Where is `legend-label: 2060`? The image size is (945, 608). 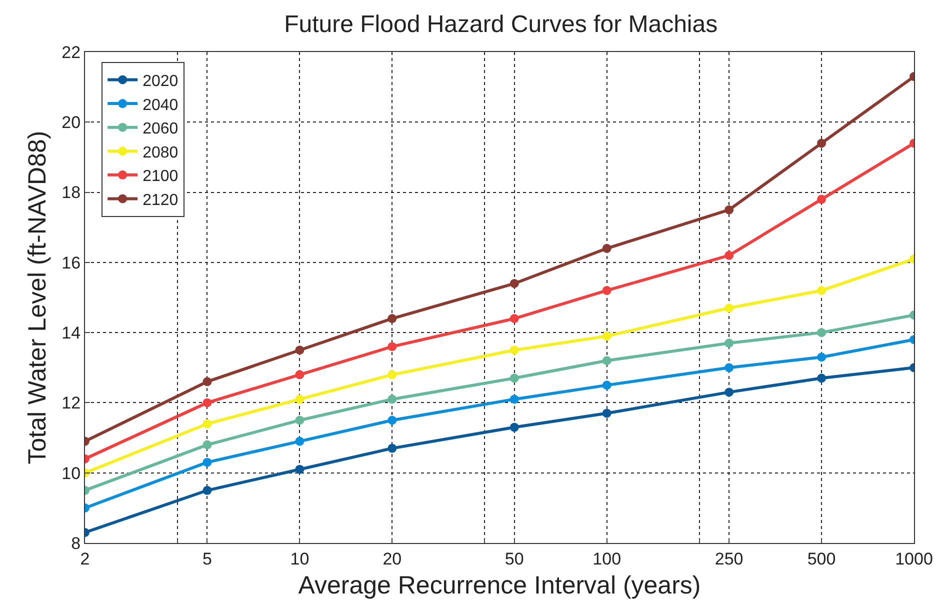 legend-label: 2060 is located at coordinates (160, 129).